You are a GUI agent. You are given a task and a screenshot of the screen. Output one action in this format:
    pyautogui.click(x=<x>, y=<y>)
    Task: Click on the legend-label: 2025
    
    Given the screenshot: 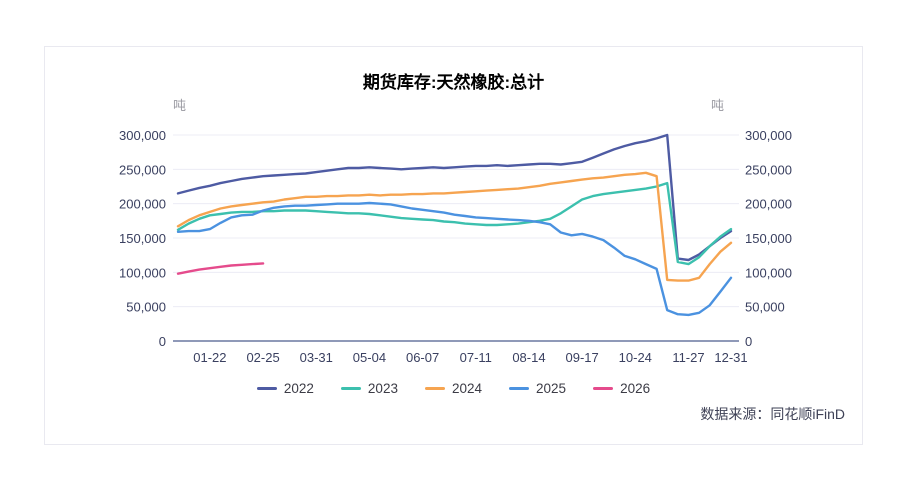 What is the action you would take?
    pyautogui.click(x=551, y=388)
    